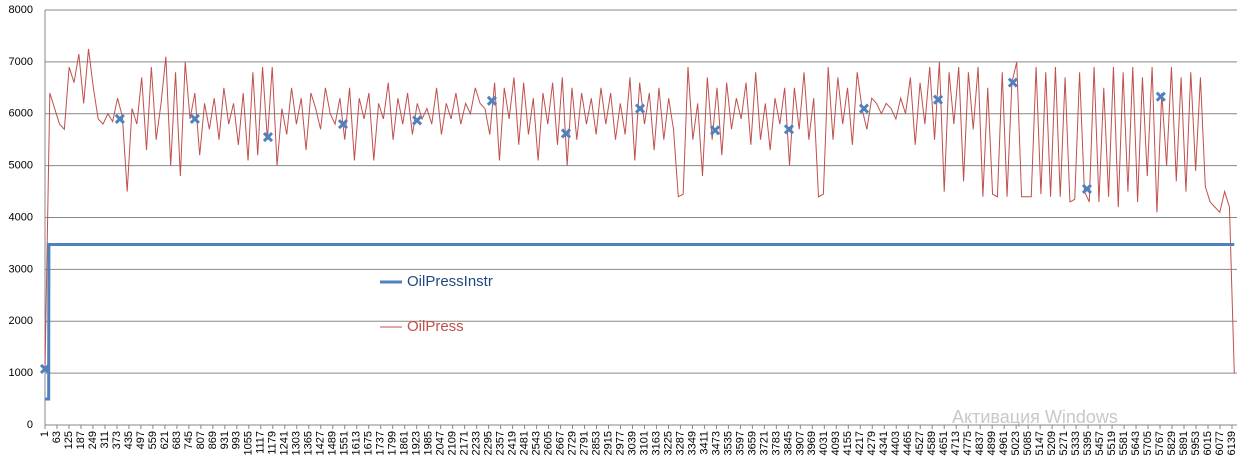 This screenshot has height=463, width=1237. I want to click on x-tick-label: 683, so click(177, 440).